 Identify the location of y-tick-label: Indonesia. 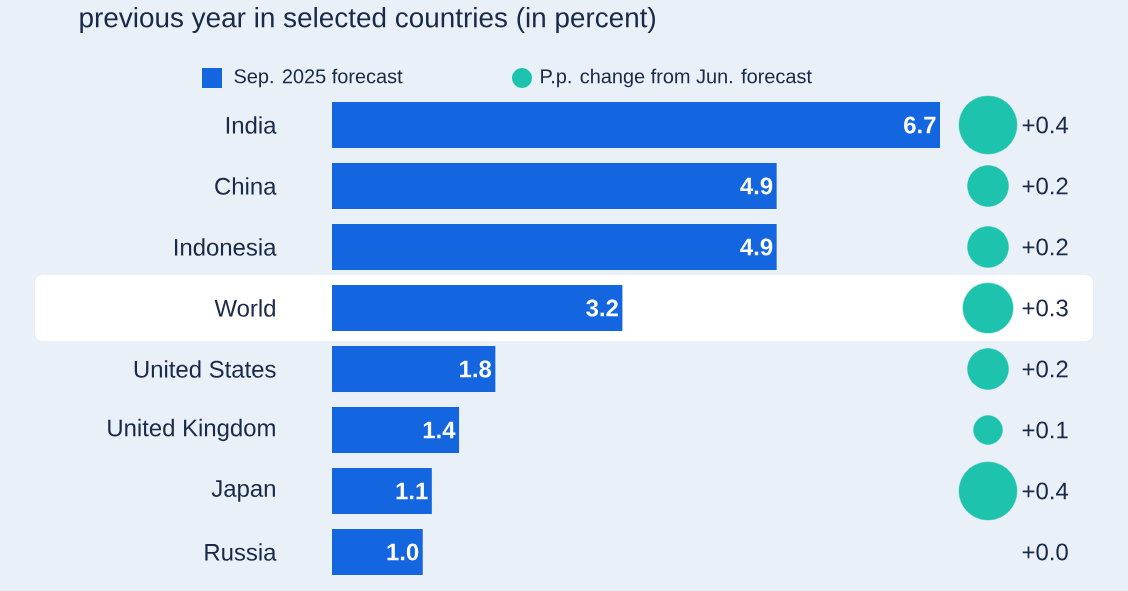
(225, 247).